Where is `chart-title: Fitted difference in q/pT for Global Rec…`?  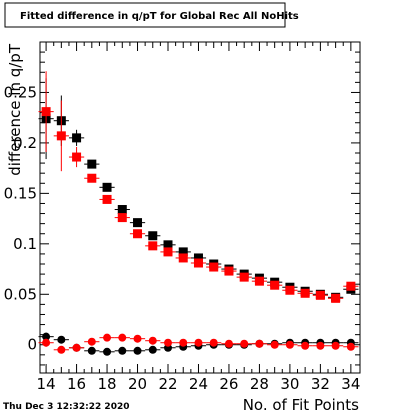
chart-title: Fitted difference in q/pT for Global Rec… is located at coordinates (159, 16).